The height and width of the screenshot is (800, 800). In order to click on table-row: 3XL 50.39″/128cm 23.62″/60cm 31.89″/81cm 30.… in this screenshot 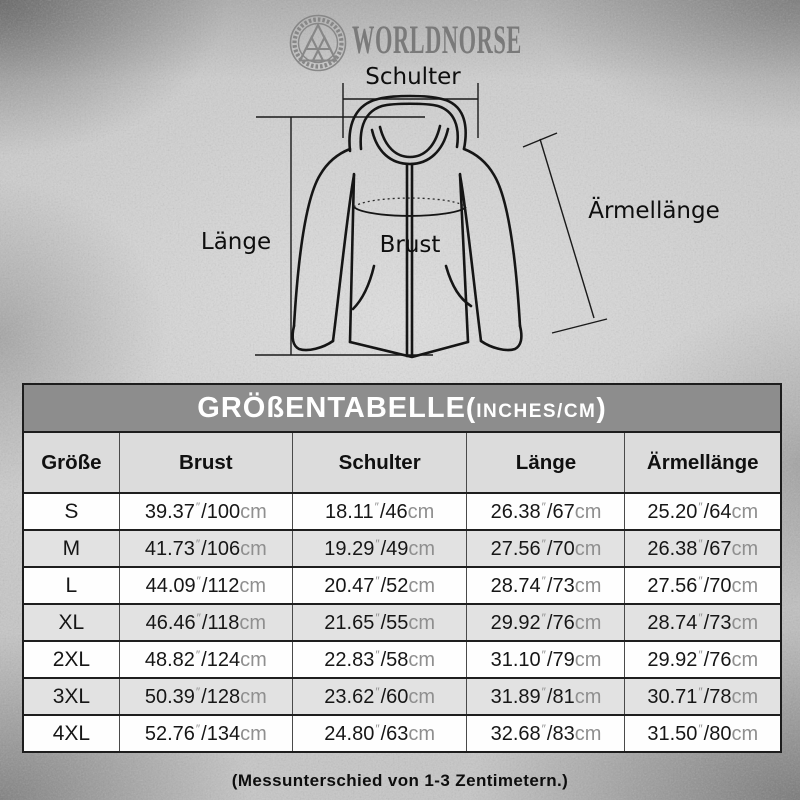, I will do `click(402, 696)`.